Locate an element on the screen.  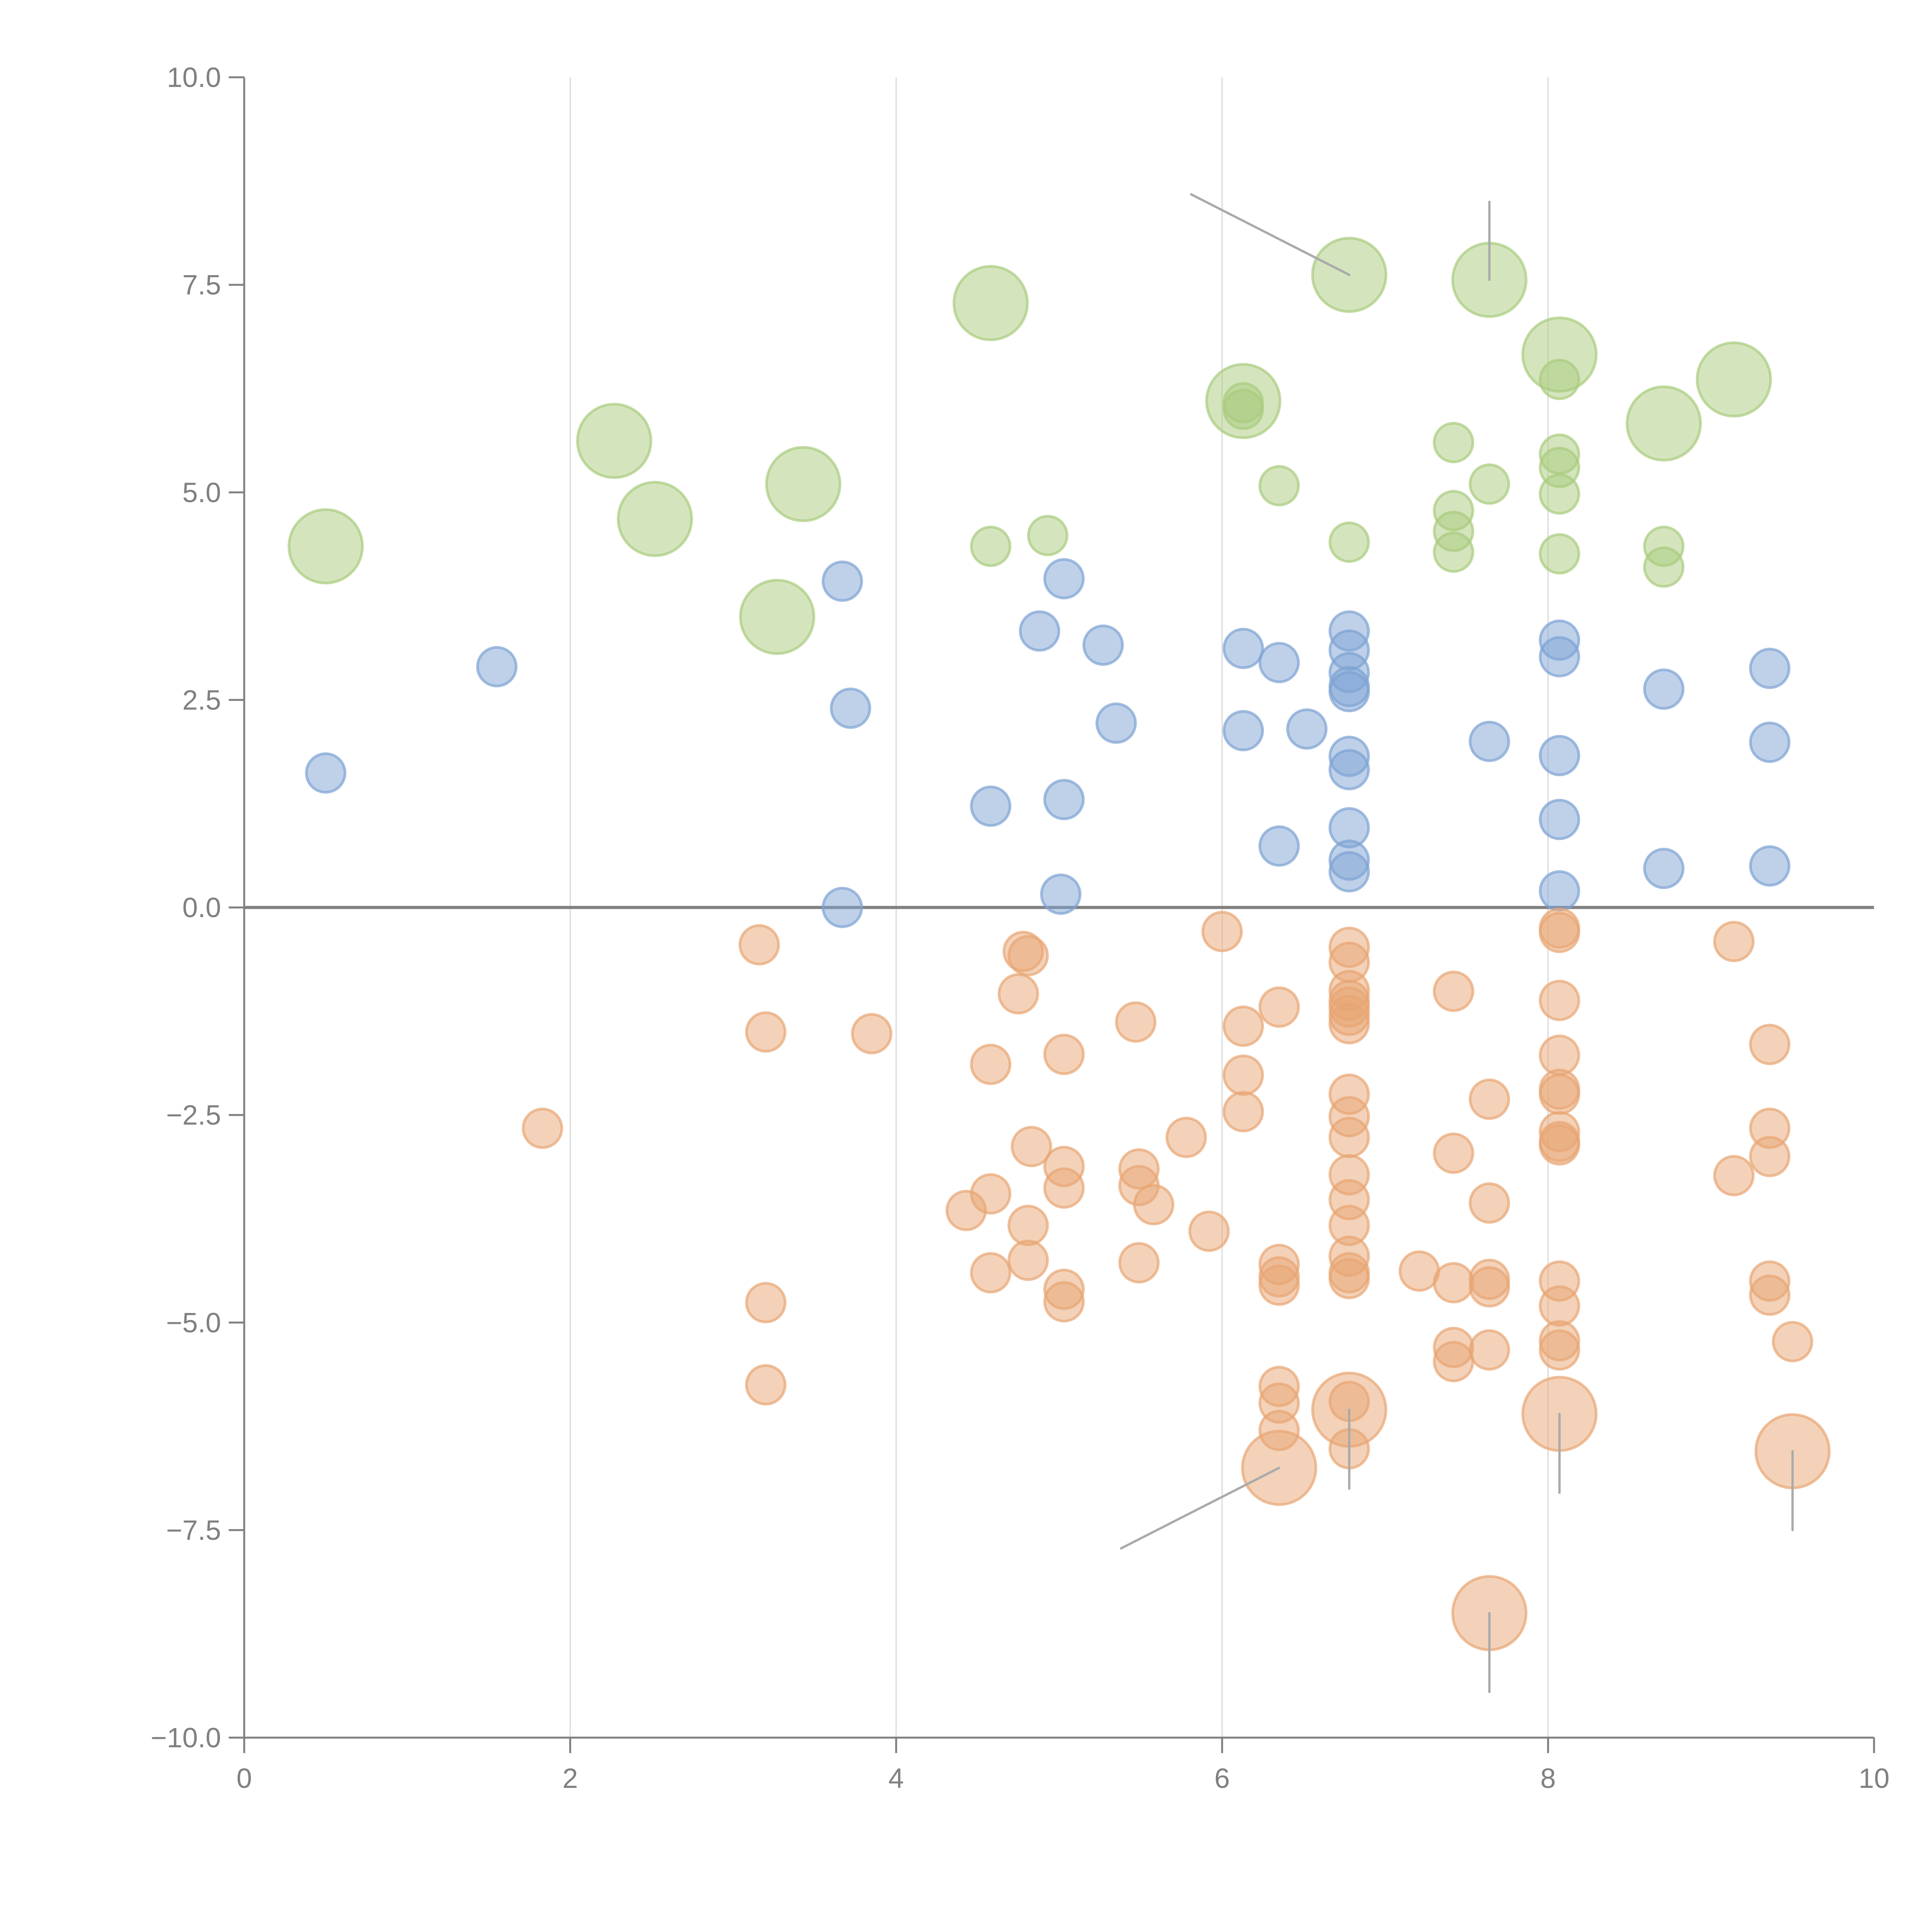
y-tick-label: 2.5 is located at coordinates (202, 701).